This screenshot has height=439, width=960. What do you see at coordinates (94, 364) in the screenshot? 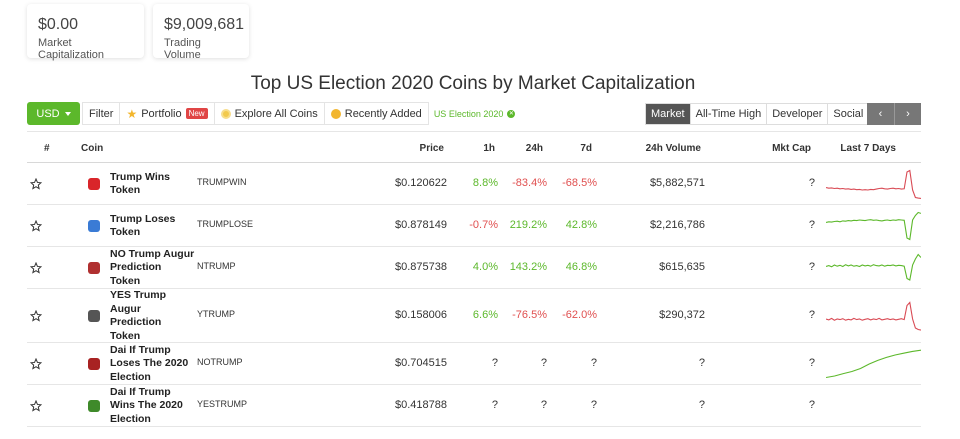
I see `dai-loses-logo-icon` at bounding box center [94, 364].